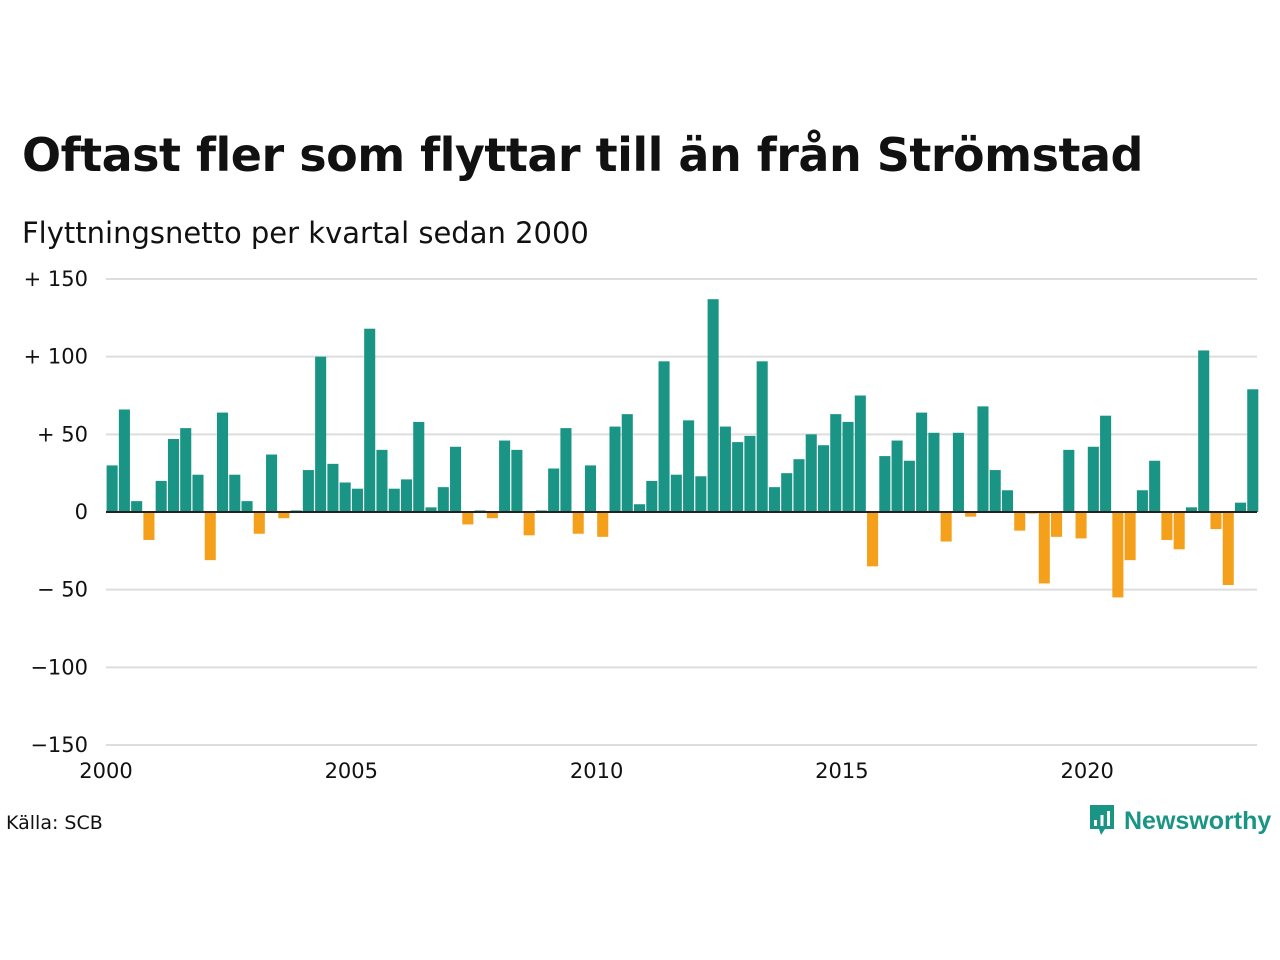 Image resolution: width=1280 pixels, height=960 pixels. What do you see at coordinates (62, 434) in the screenshot?
I see `y-tick-label: + 50` at bounding box center [62, 434].